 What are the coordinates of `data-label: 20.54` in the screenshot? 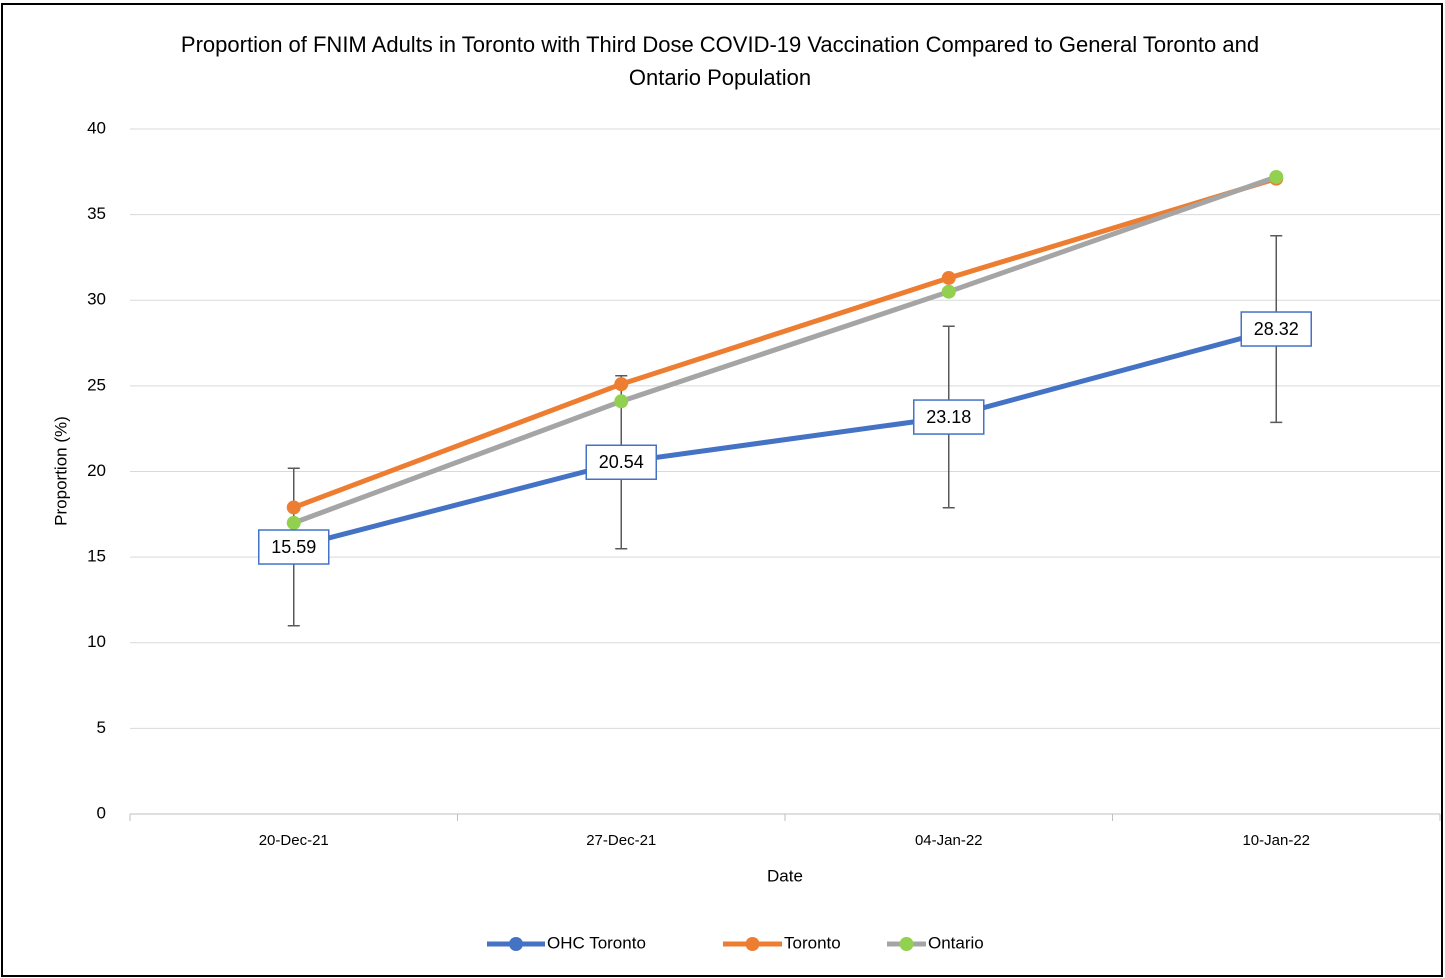 It's located at (621, 462).